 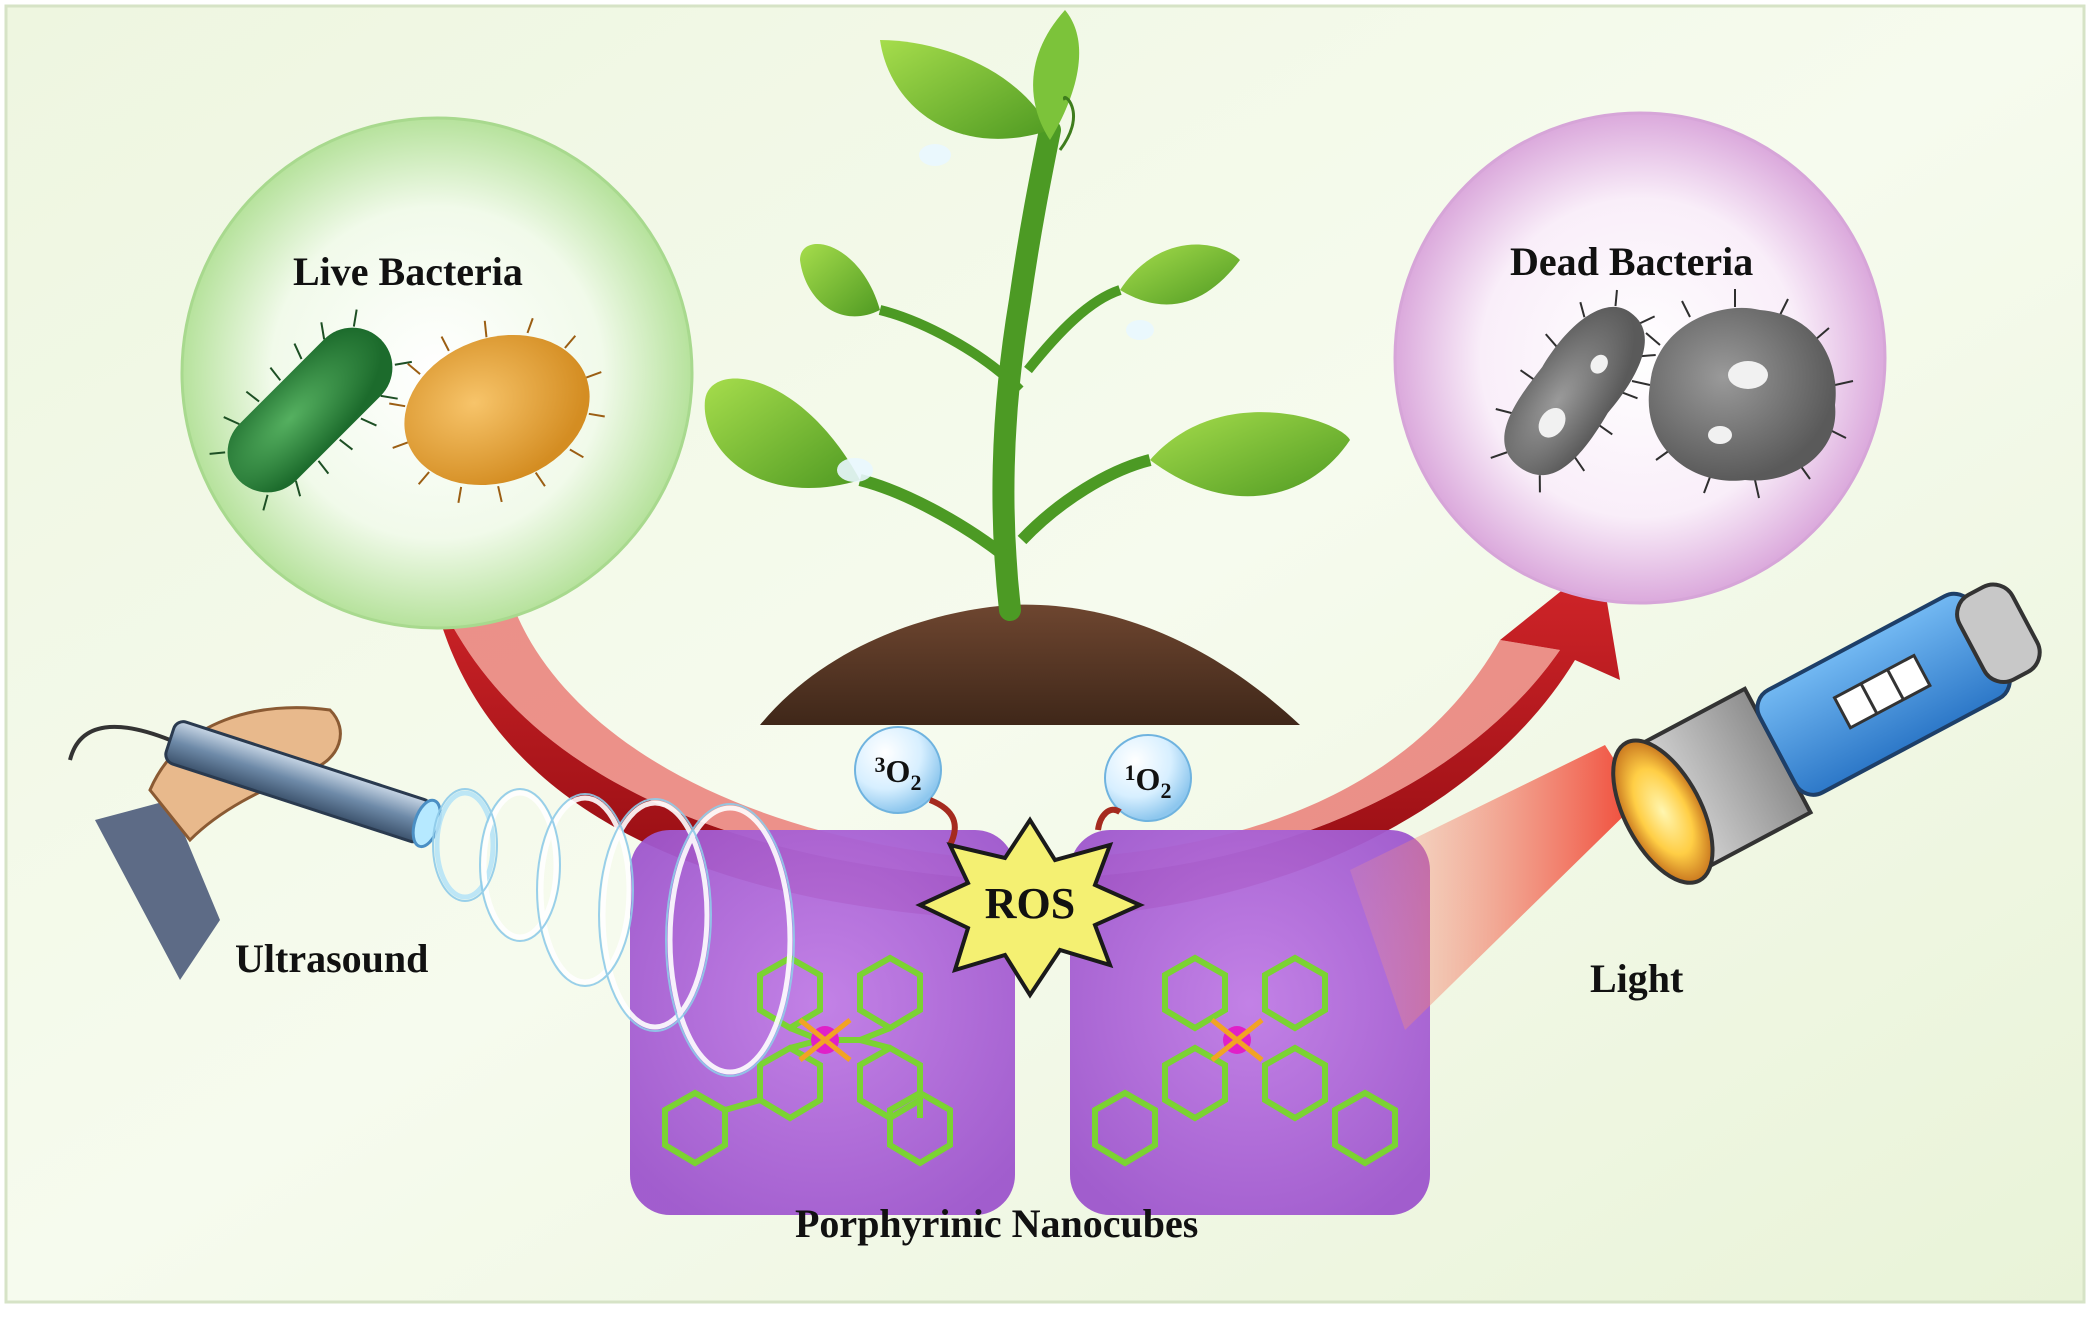 What do you see at coordinates (822, 1022) in the screenshot?
I see `nanocube-left` at bounding box center [822, 1022].